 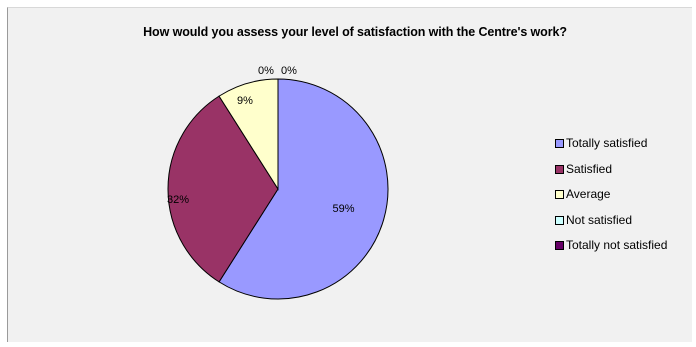 I want to click on legend-item-totally-satisfied: Totally satisfied, so click(x=611, y=149).